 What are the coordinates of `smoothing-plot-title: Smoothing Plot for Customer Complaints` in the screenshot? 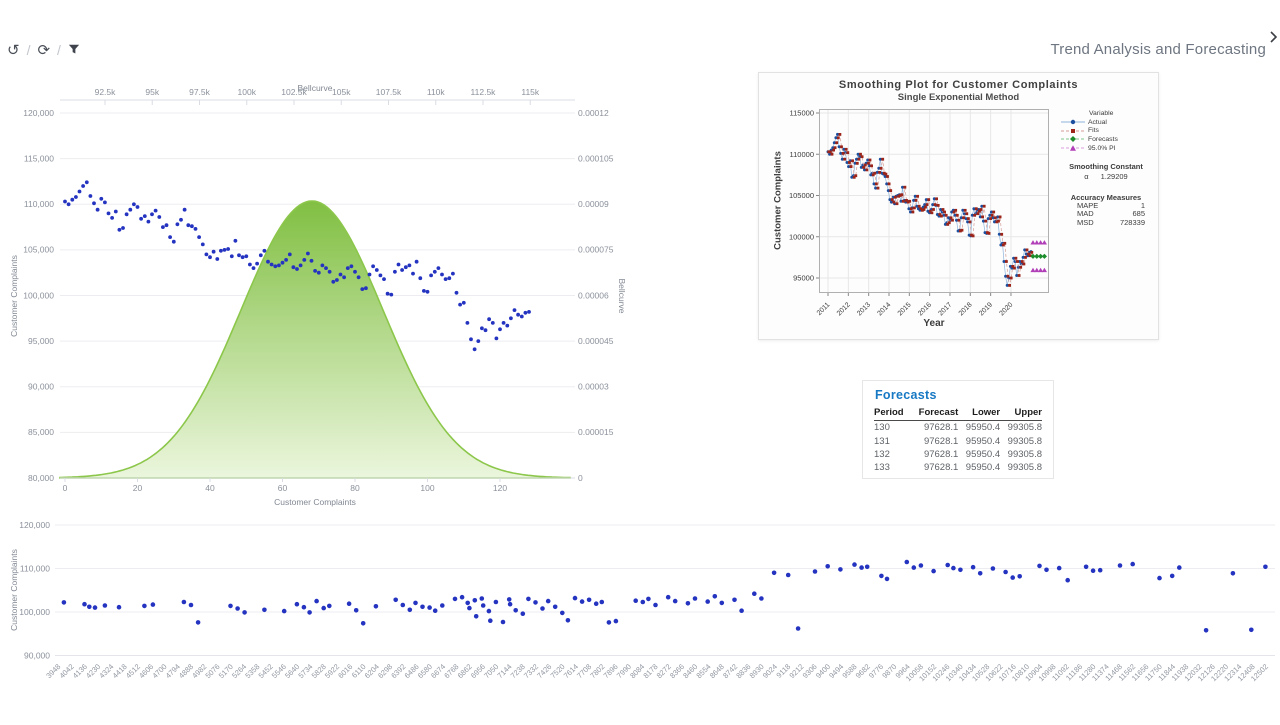 It's located at (958, 85).